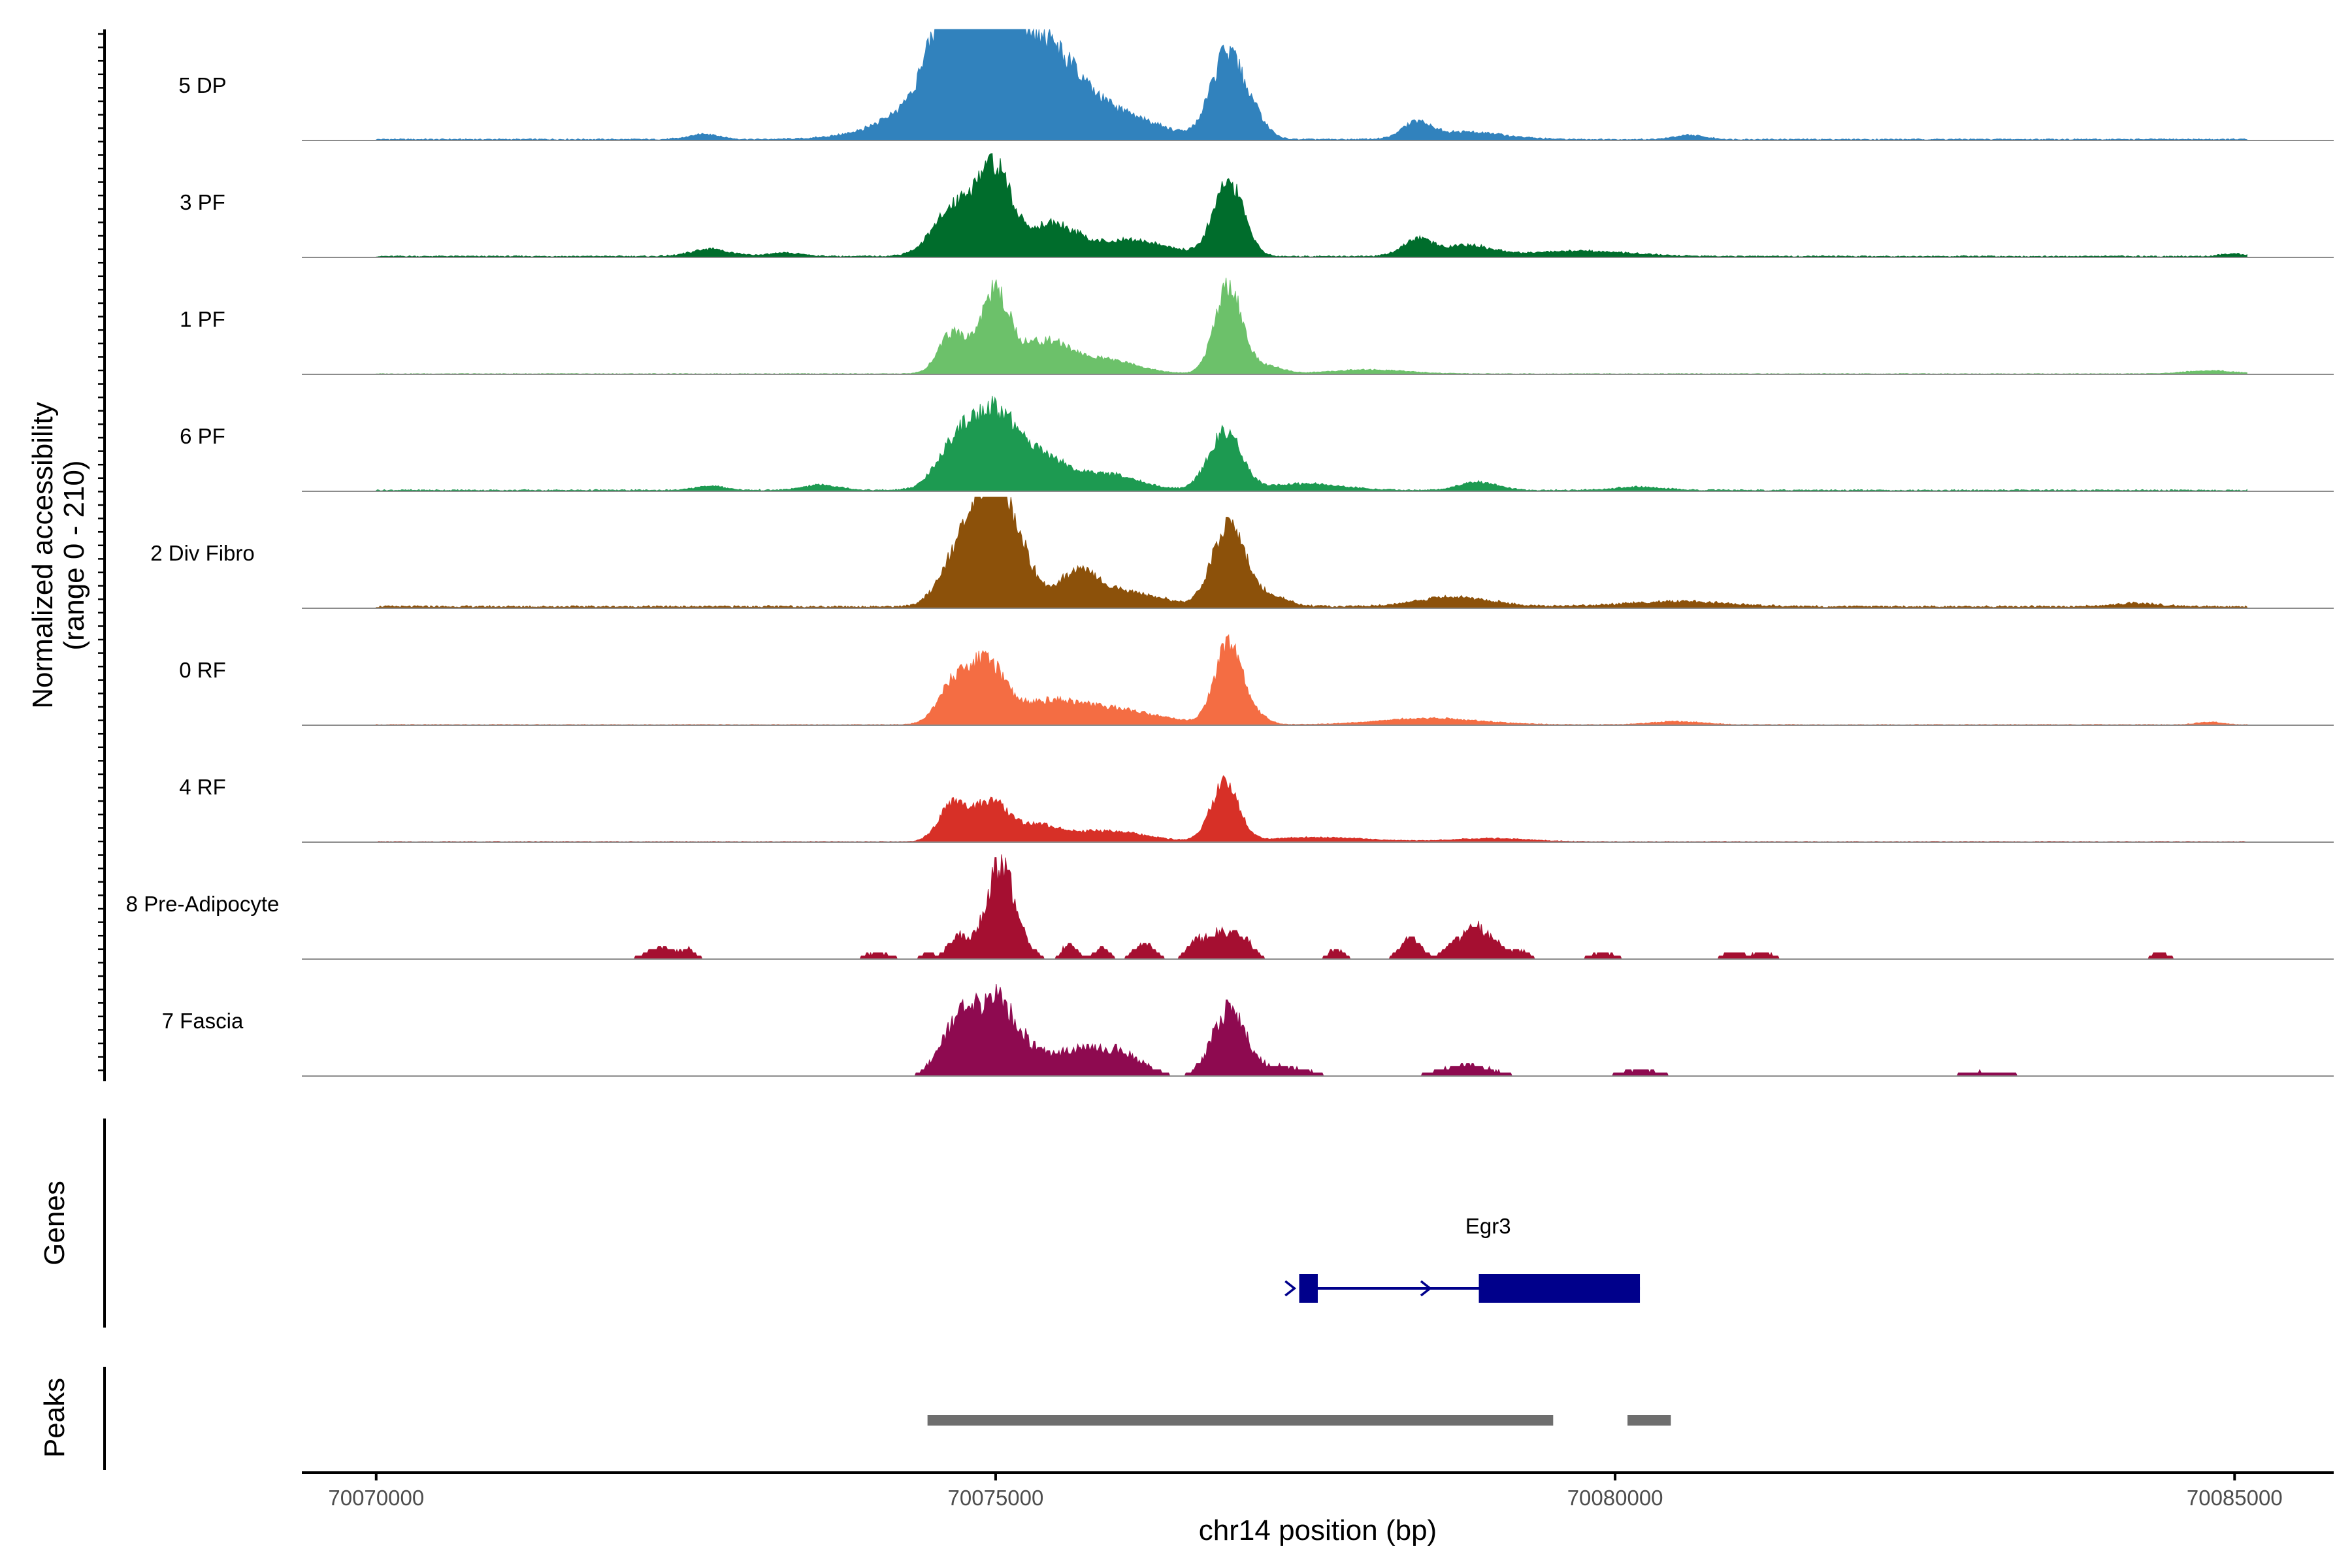 The image size is (2352, 1568). I want to click on track-label: 2 Div Fibro, so click(202, 553).